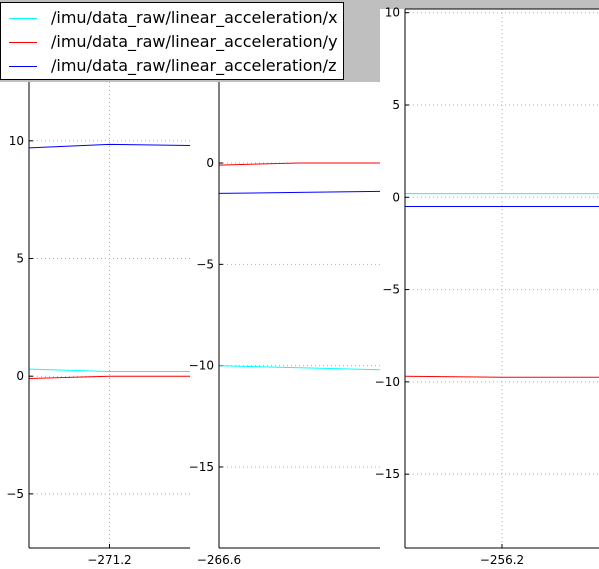 This screenshot has width=599, height=569. I want to click on tick-margin-right, so click(392, 289).